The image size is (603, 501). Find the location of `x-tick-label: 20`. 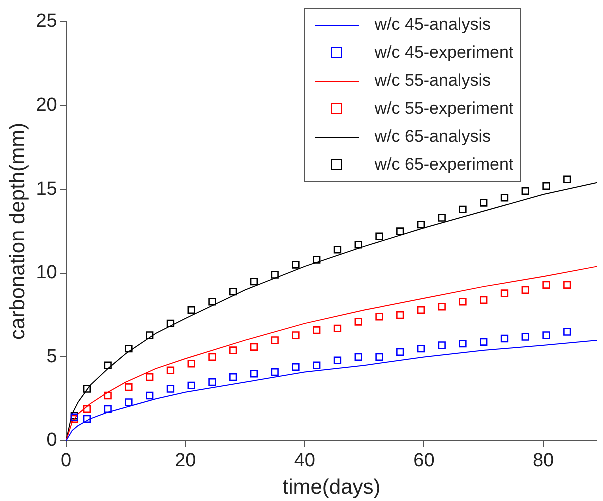

x-tick-label: 20 is located at coordinates (185, 461).